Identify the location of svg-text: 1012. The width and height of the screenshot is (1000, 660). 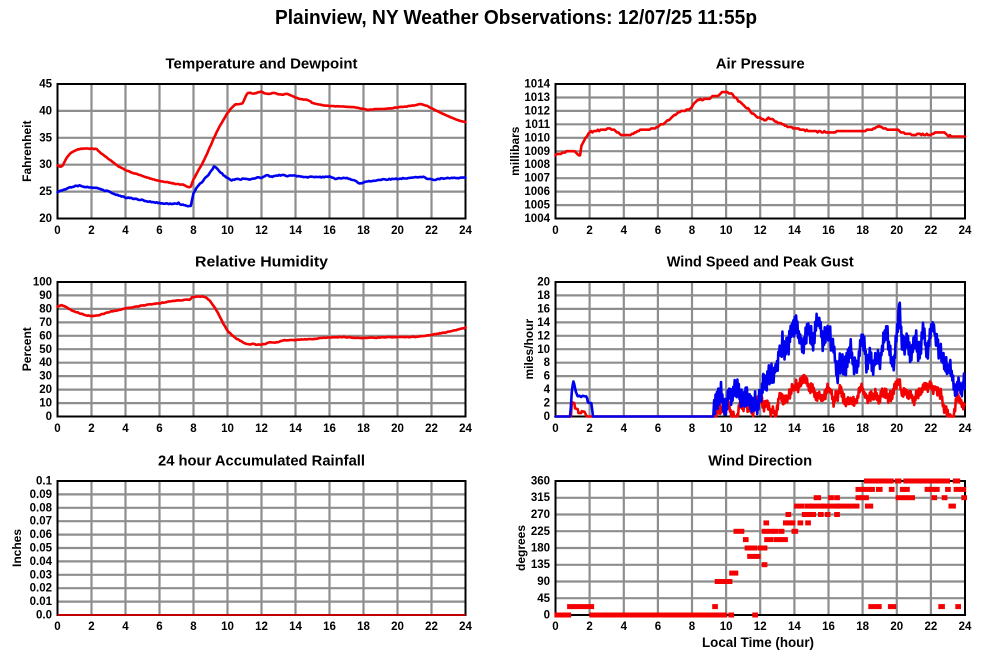
(537, 111).